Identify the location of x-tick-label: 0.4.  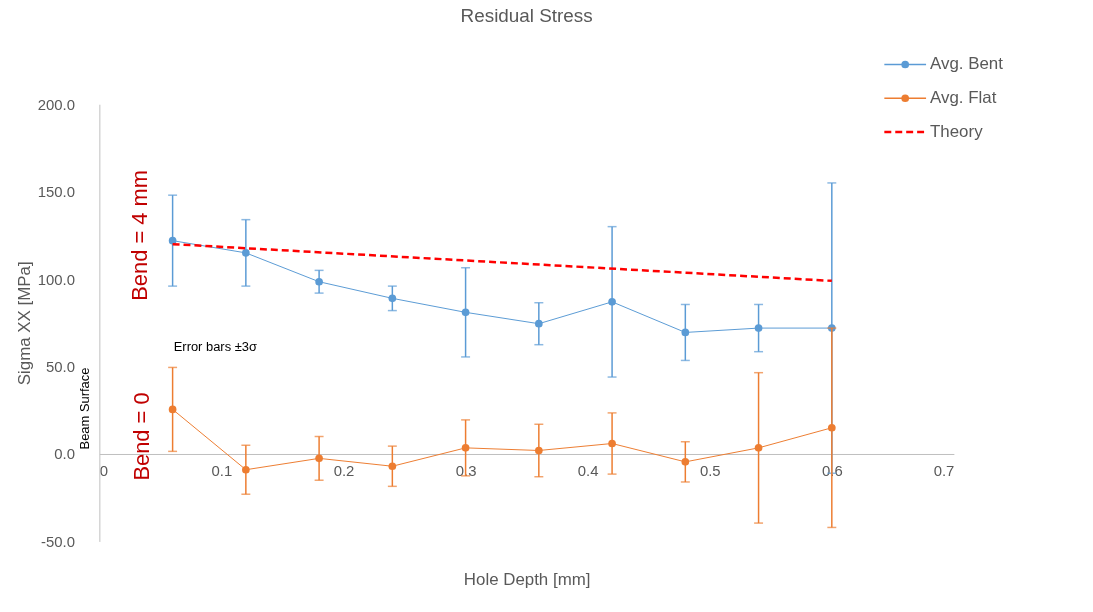
(588, 471).